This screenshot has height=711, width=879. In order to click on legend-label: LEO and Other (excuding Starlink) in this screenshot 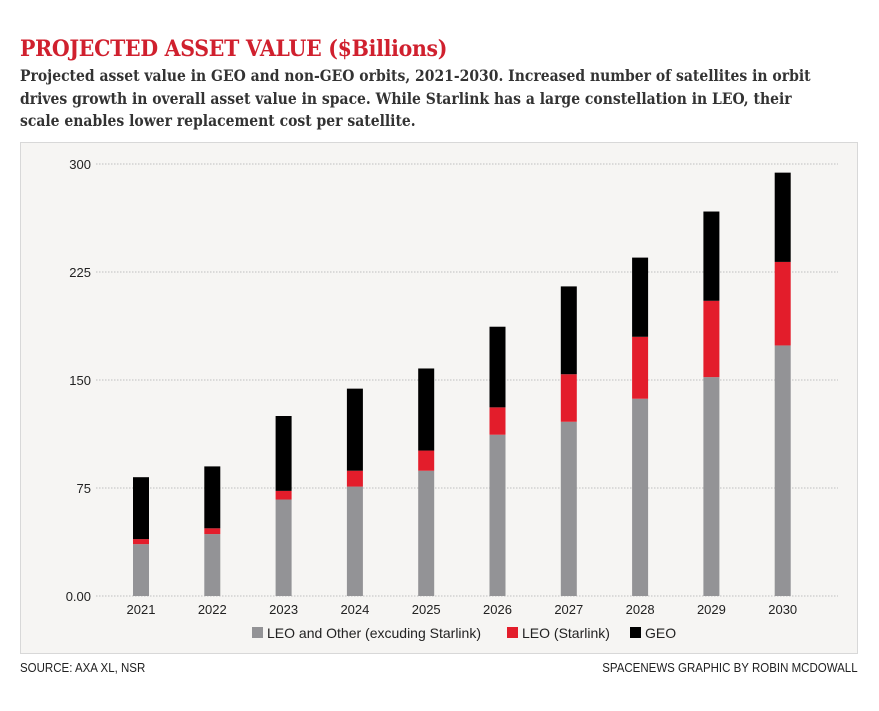, I will do `click(374, 633)`.